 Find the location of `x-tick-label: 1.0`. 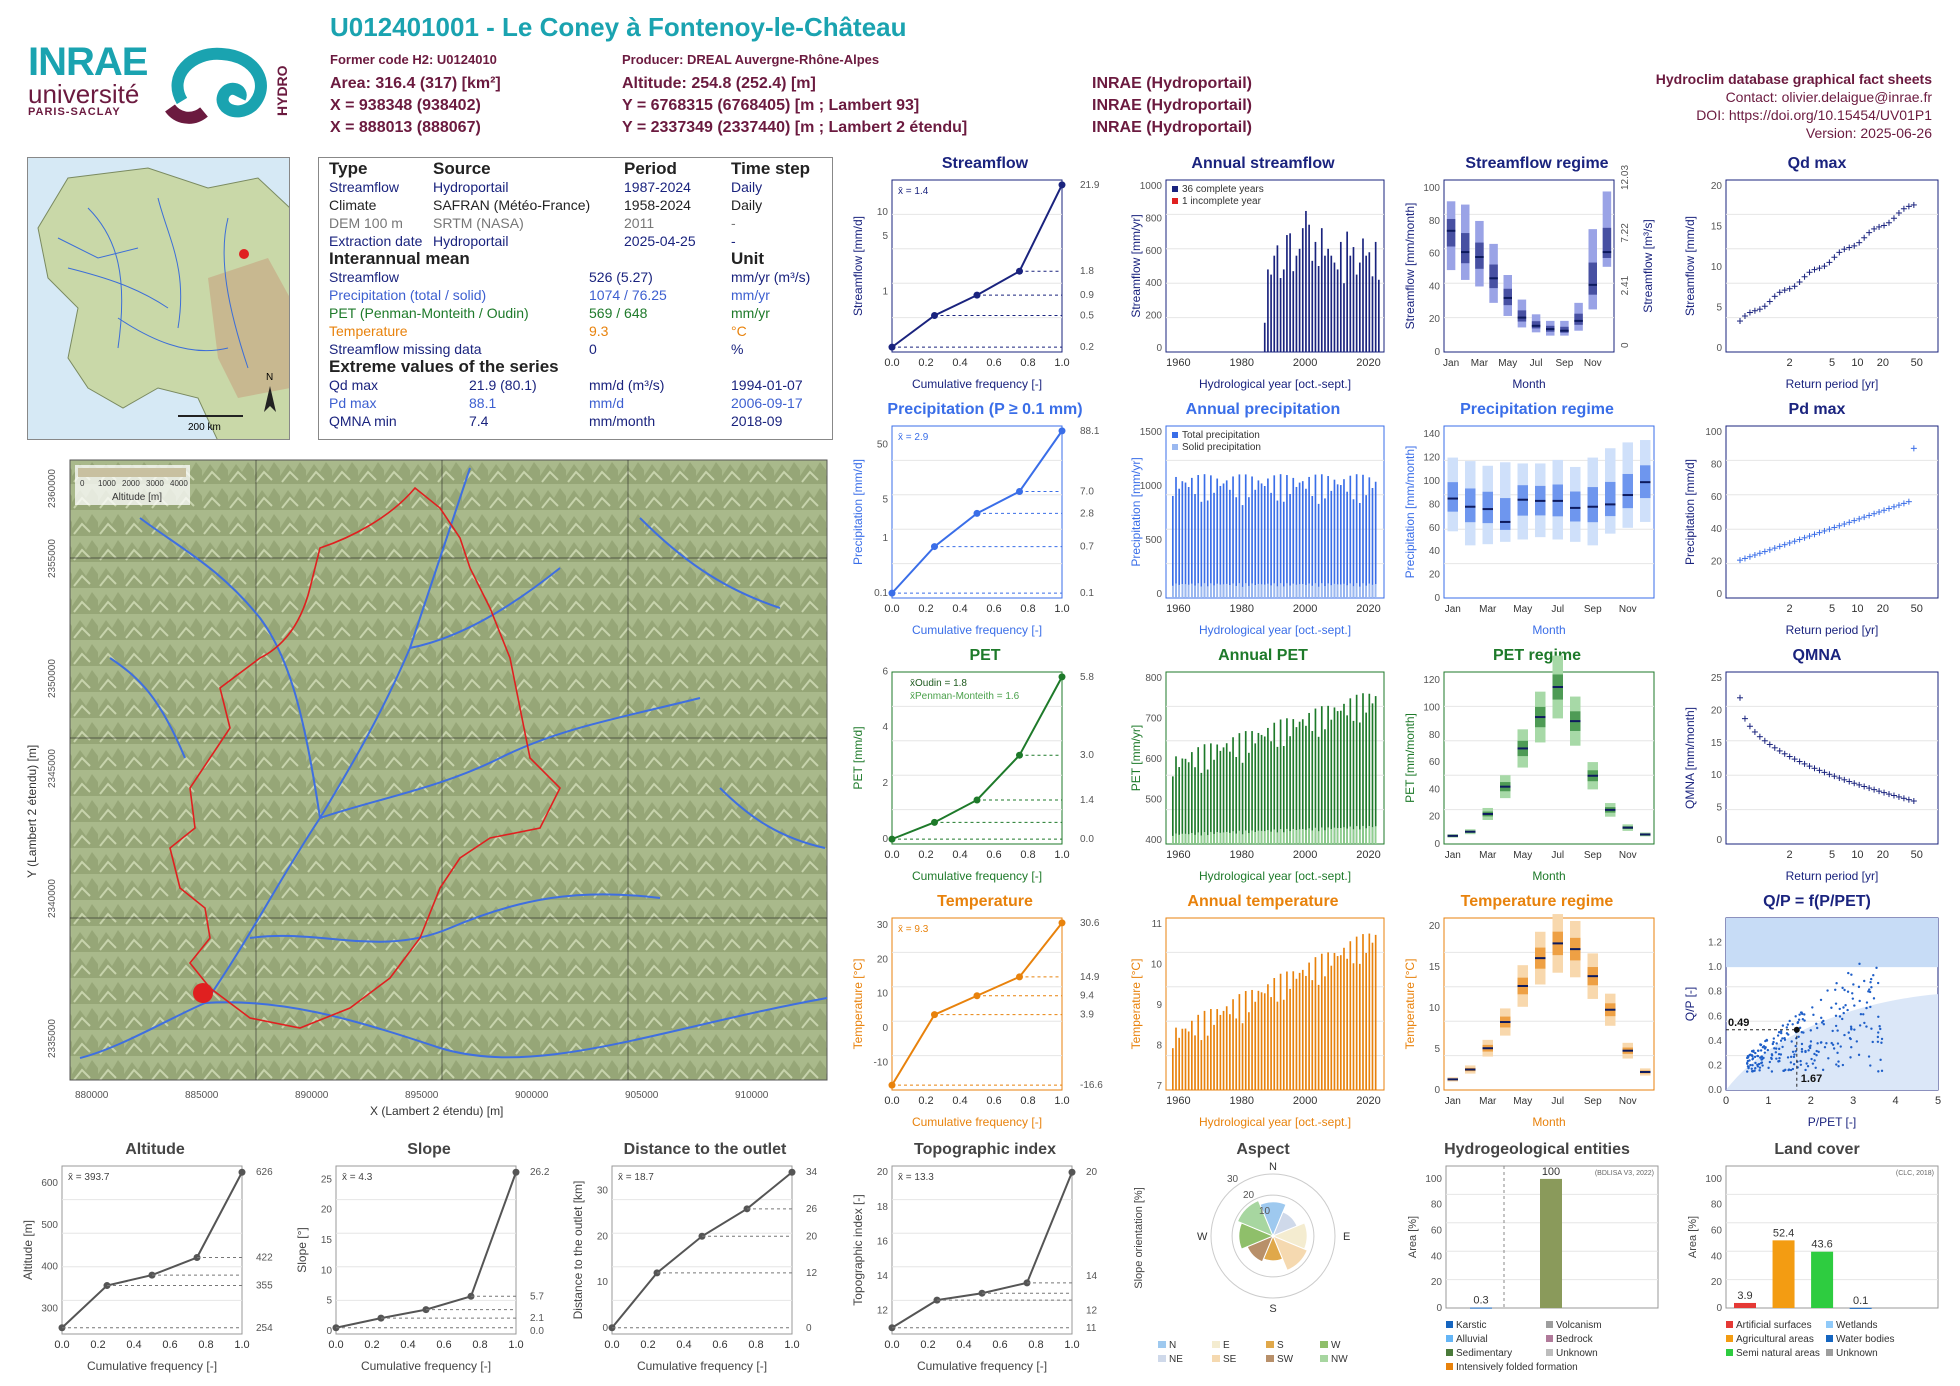

x-tick-label: 1.0 is located at coordinates (1061, 855).